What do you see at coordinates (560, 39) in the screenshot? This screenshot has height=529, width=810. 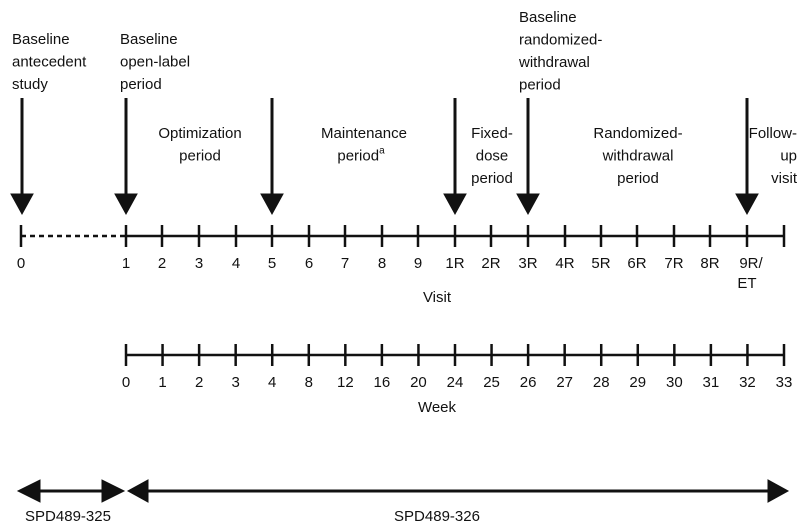 I see `annotation: randomized-` at bounding box center [560, 39].